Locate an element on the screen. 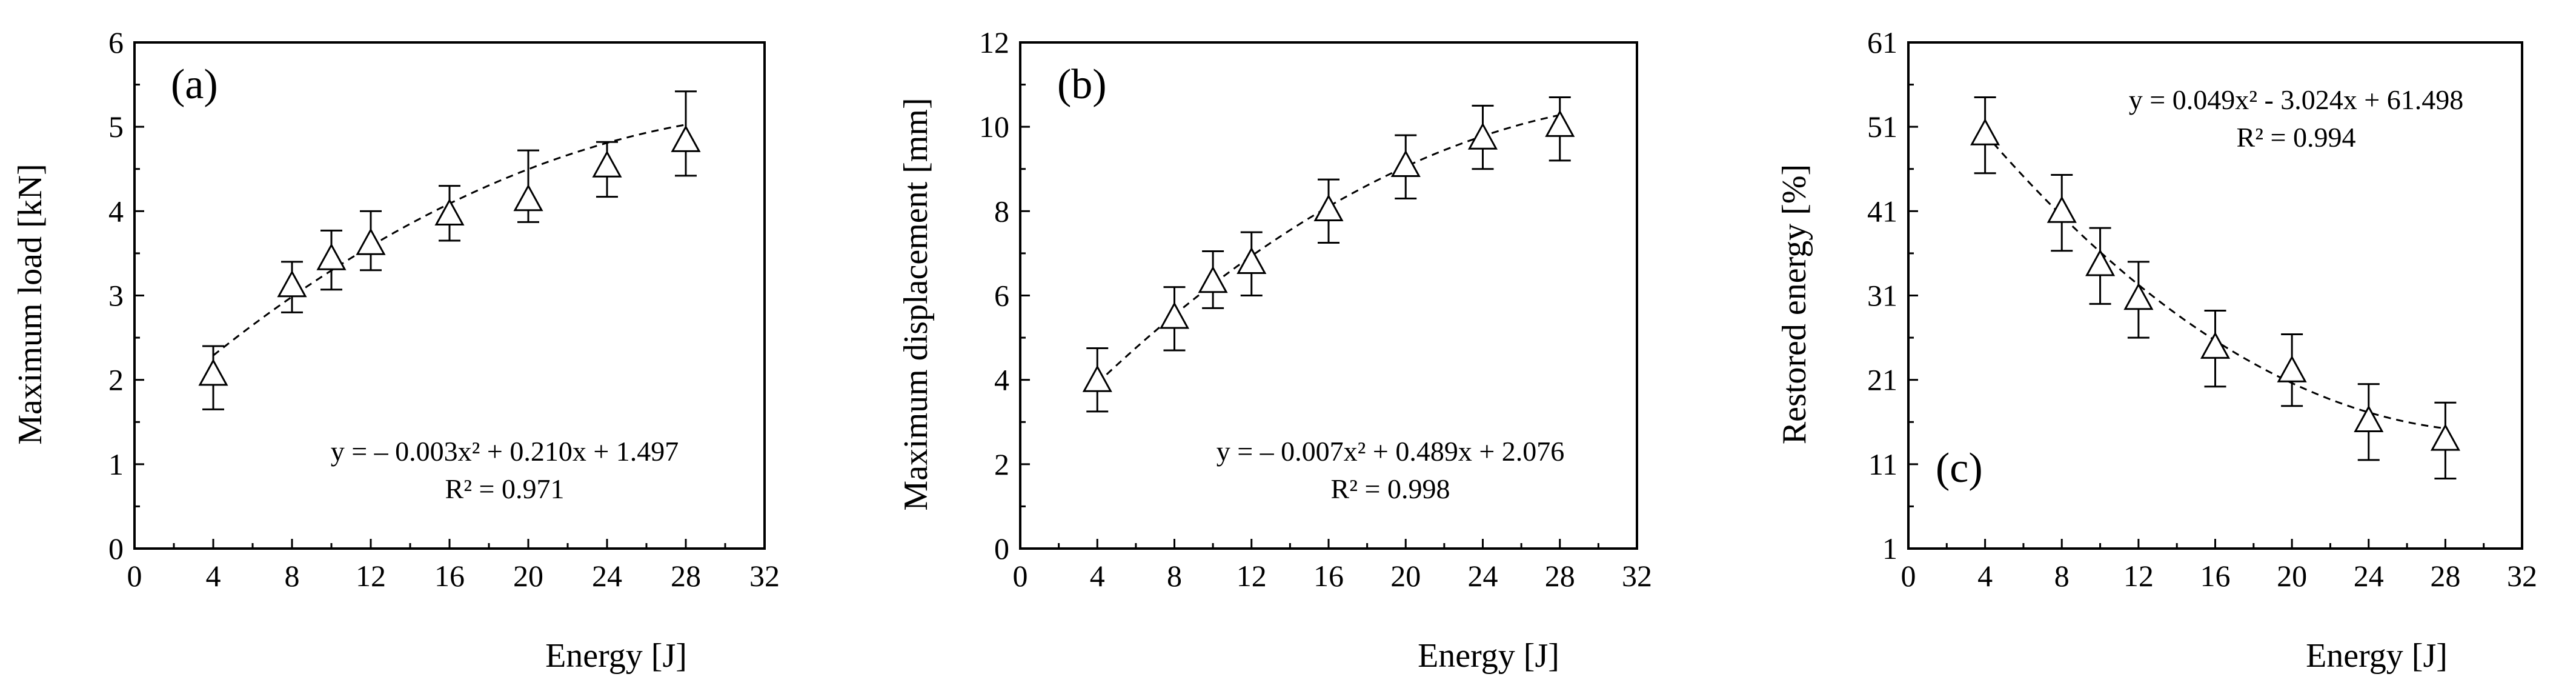 The width and height of the screenshot is (2576, 691). y-tick-label: 61 is located at coordinates (1882, 42).